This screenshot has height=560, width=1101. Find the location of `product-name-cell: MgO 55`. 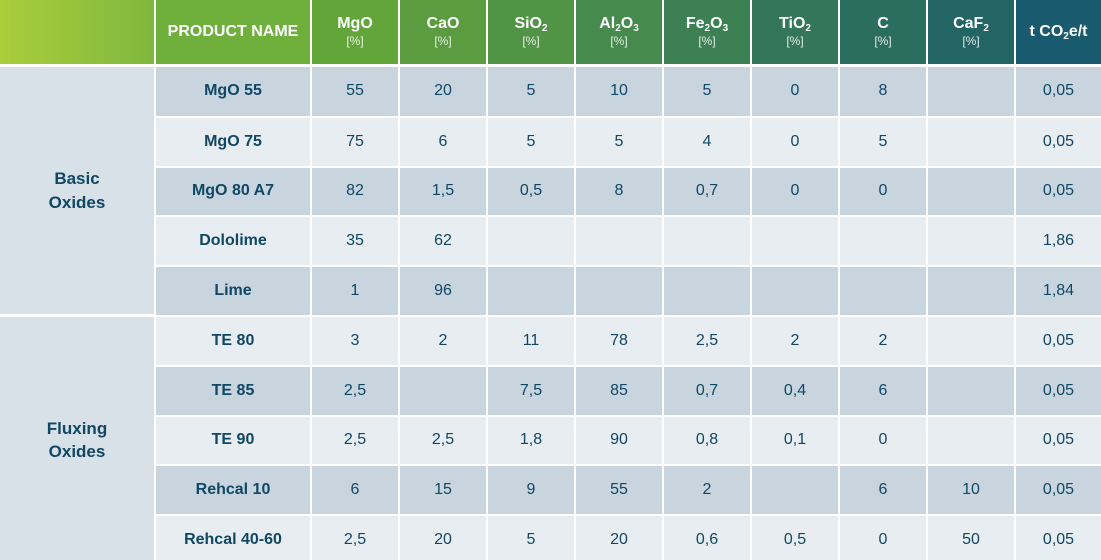

product-name-cell: MgO 55 is located at coordinates (233, 92).